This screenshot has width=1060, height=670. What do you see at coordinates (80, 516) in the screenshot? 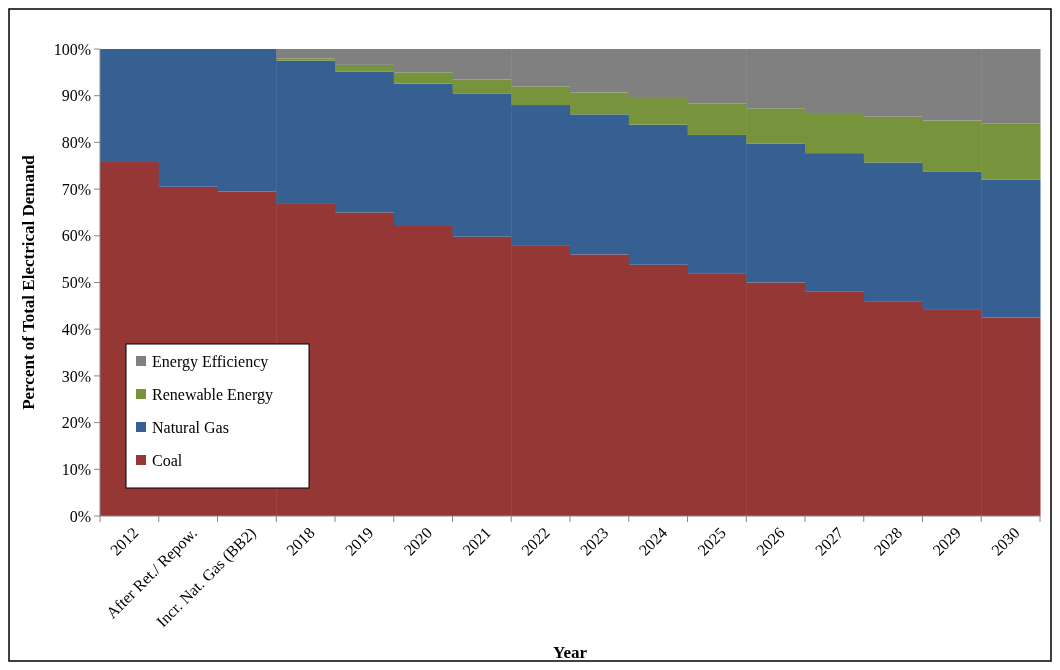
I see `y-tick-label: 0%` at bounding box center [80, 516].